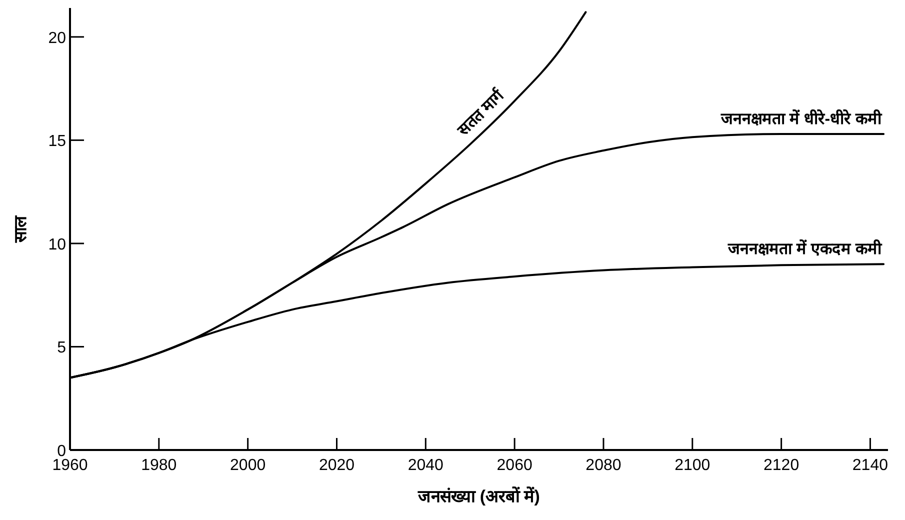 The image size is (905, 520). I want to click on x-tick-label: 2000, so click(248, 465).